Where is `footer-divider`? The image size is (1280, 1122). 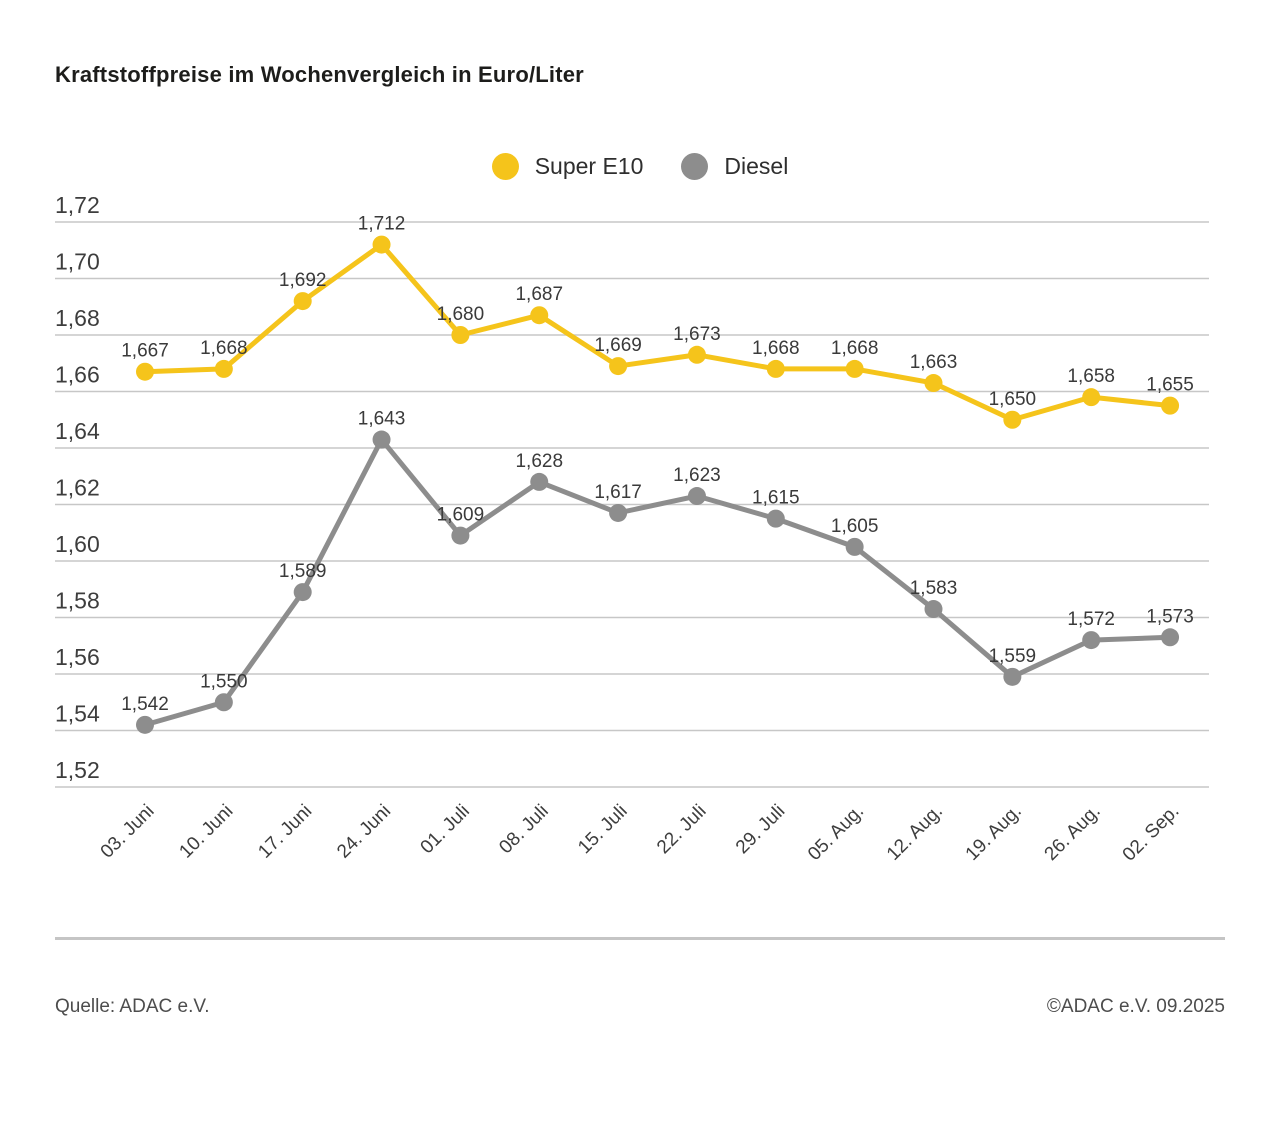 footer-divider is located at coordinates (640, 938).